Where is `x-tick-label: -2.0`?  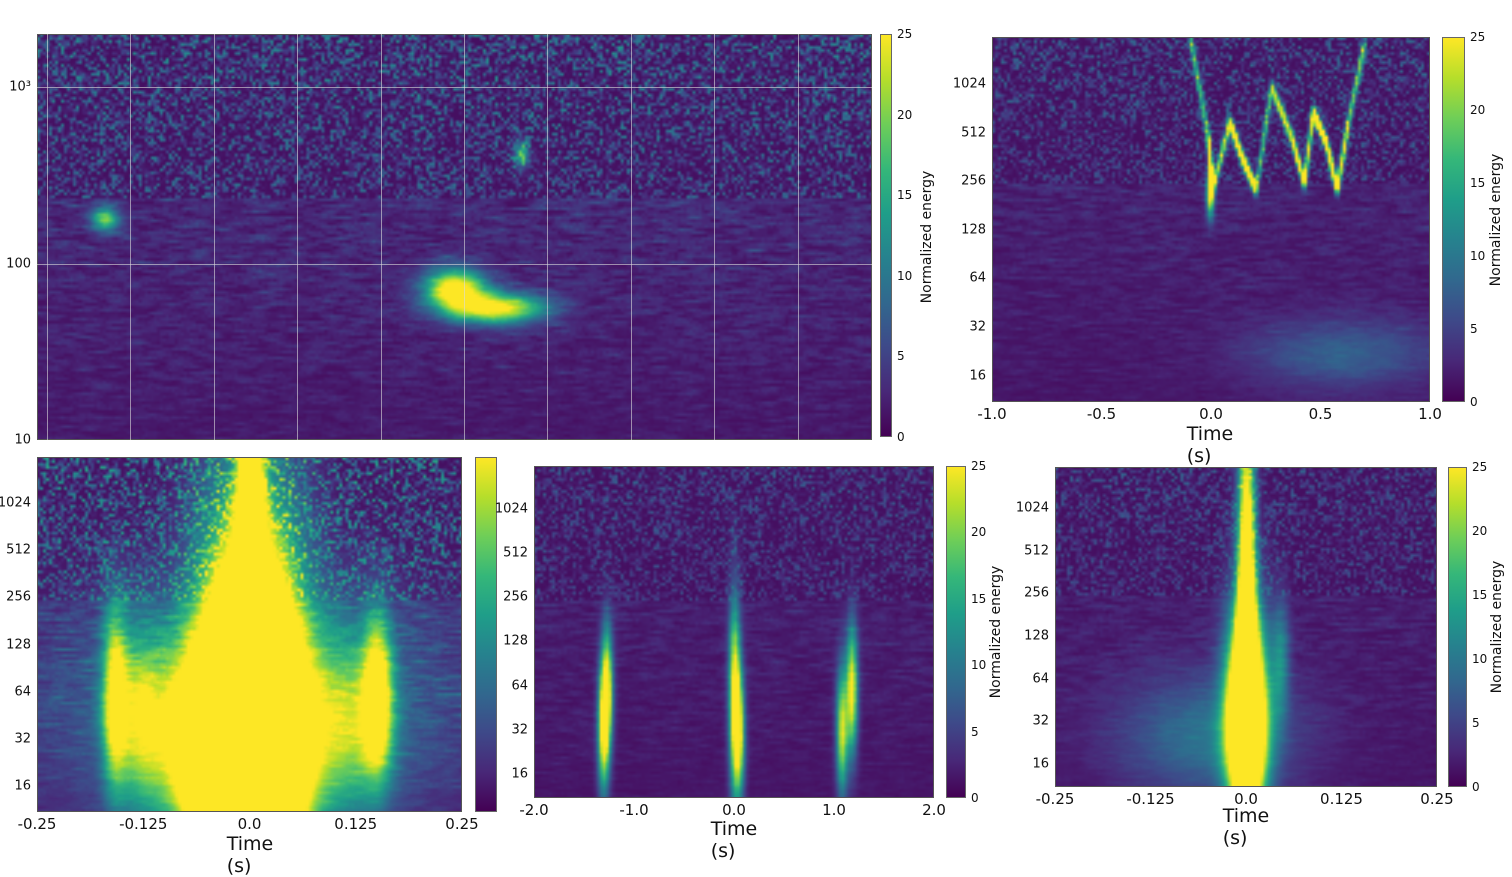
x-tick-label: -2.0 is located at coordinates (534, 810).